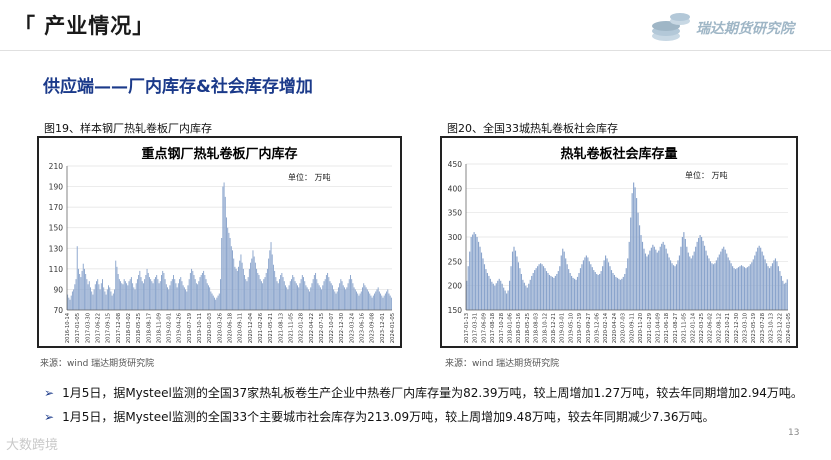  Describe the element at coordinates (342, 328) in the screenshot. I see `x-tick-label: 2022-12-30` at that location.